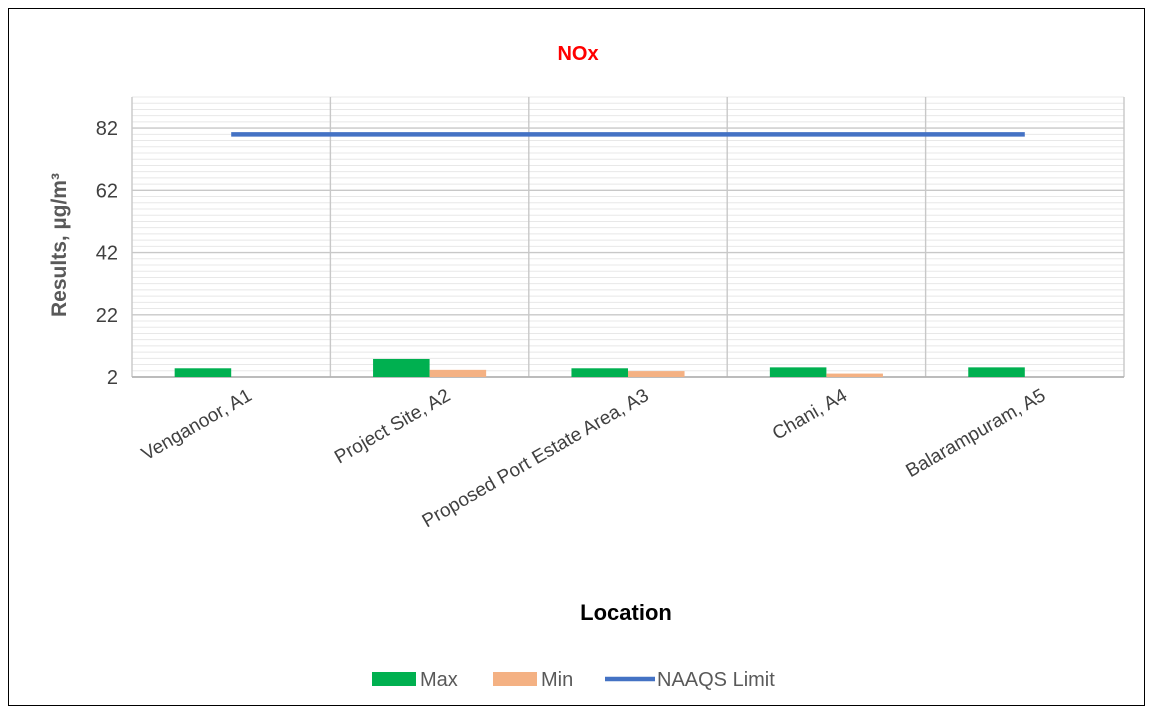 The height and width of the screenshot is (711, 1155). Describe the element at coordinates (810, 415) in the screenshot. I see `x-category-label: Chani, A4` at that location.